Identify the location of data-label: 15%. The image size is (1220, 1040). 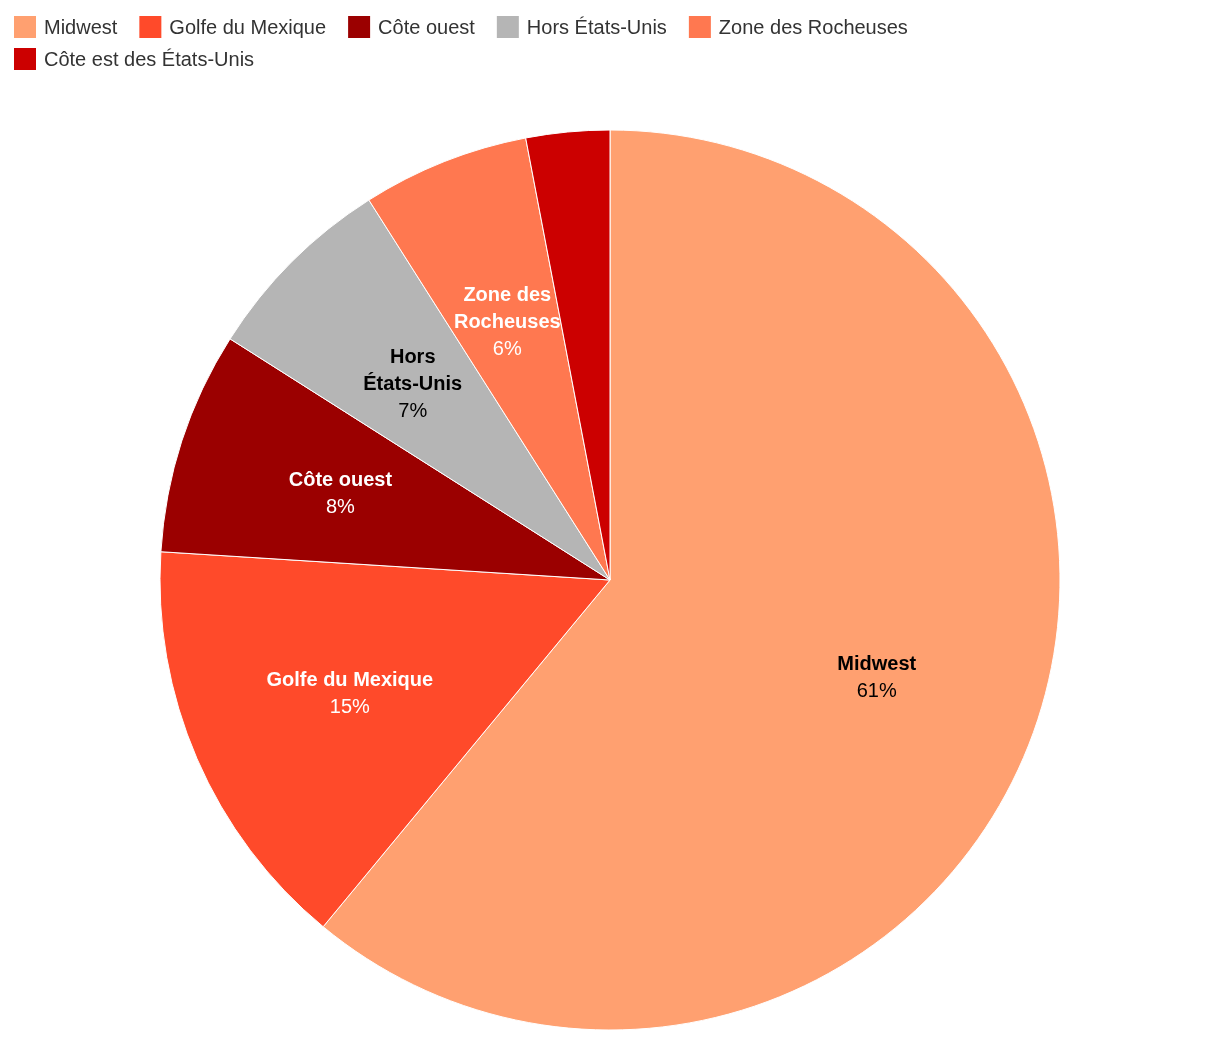
(350, 706).